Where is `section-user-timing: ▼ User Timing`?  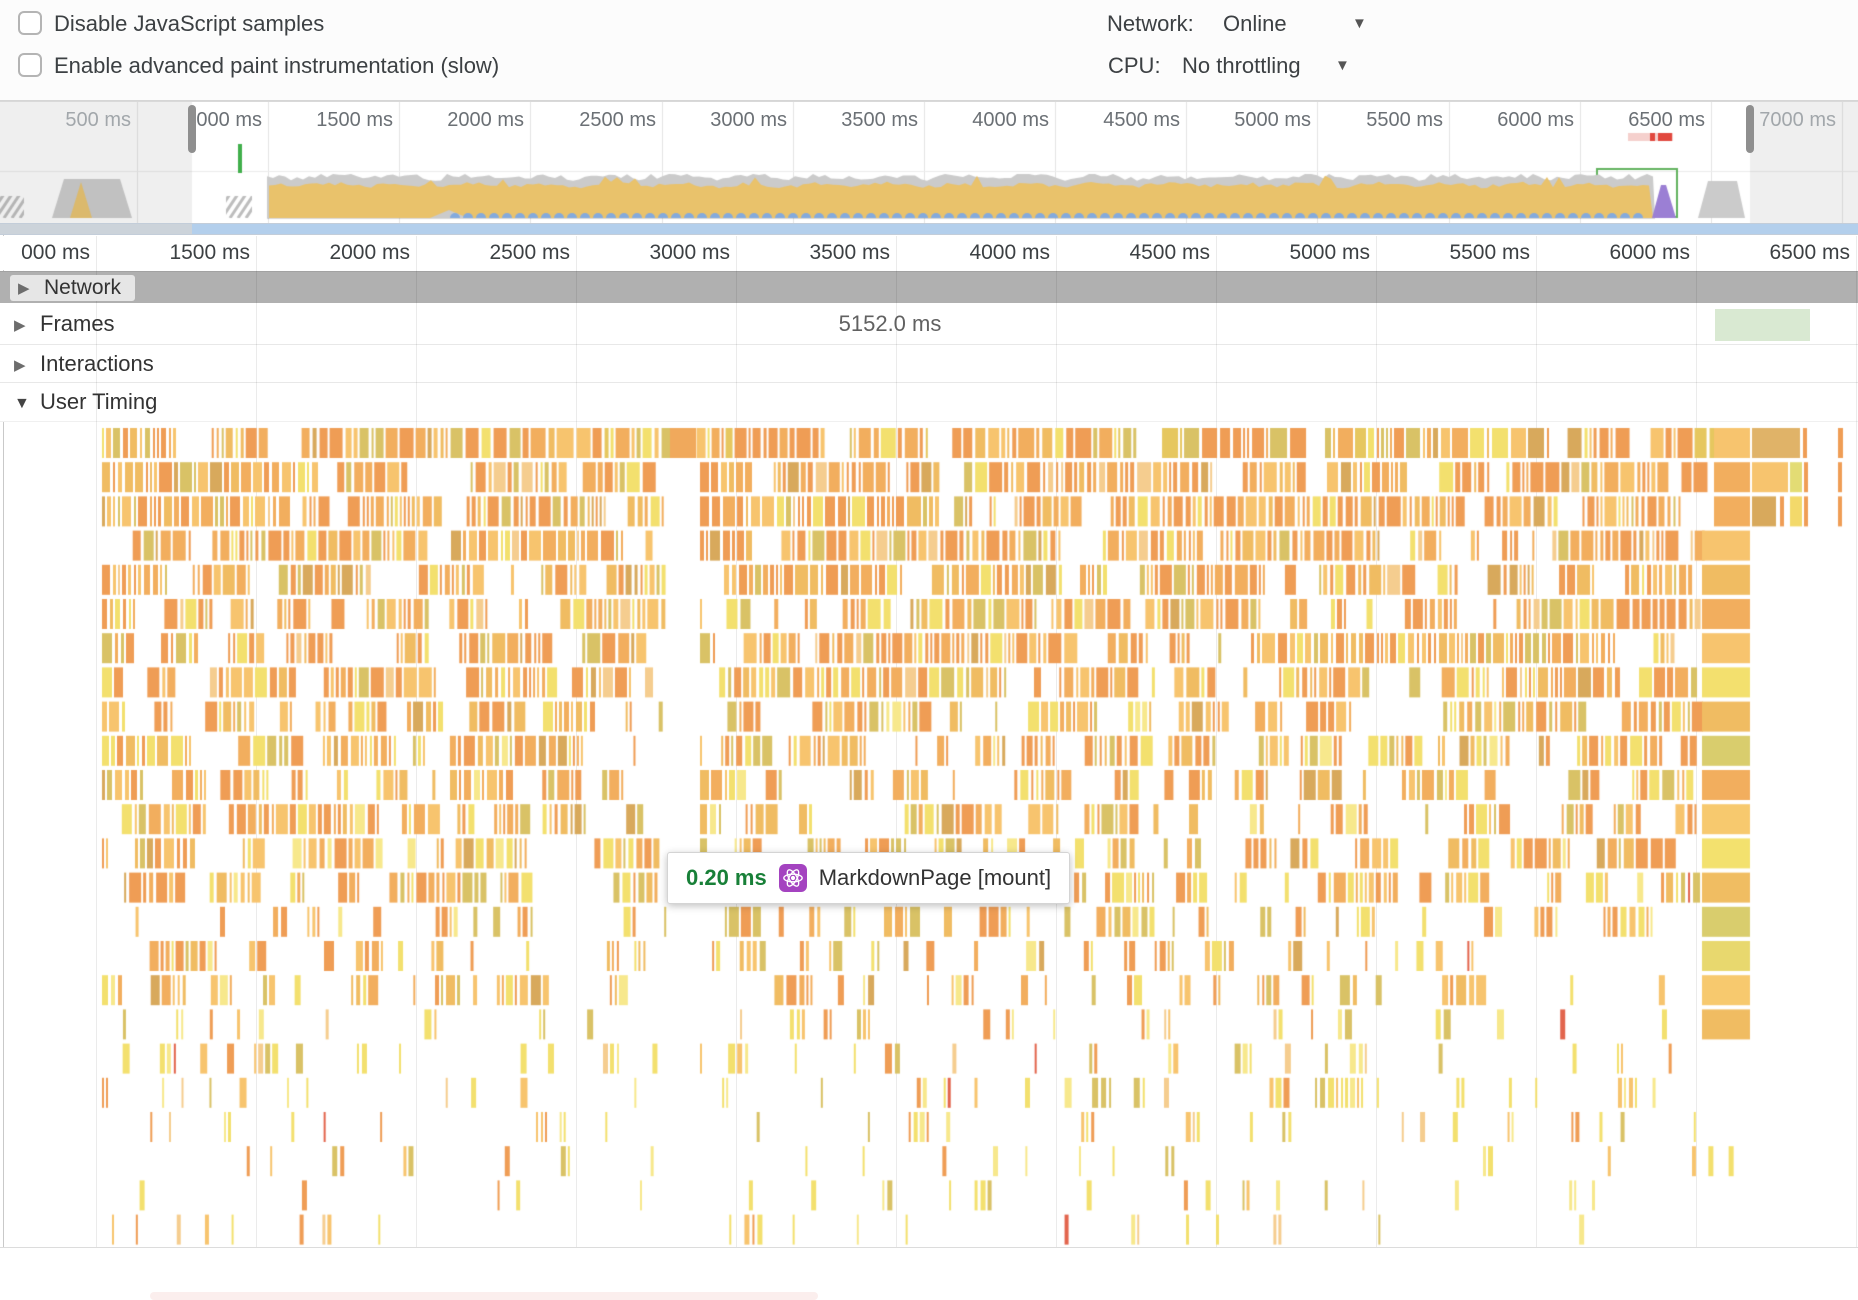
section-user-timing: ▼ User Timing is located at coordinates (929, 402).